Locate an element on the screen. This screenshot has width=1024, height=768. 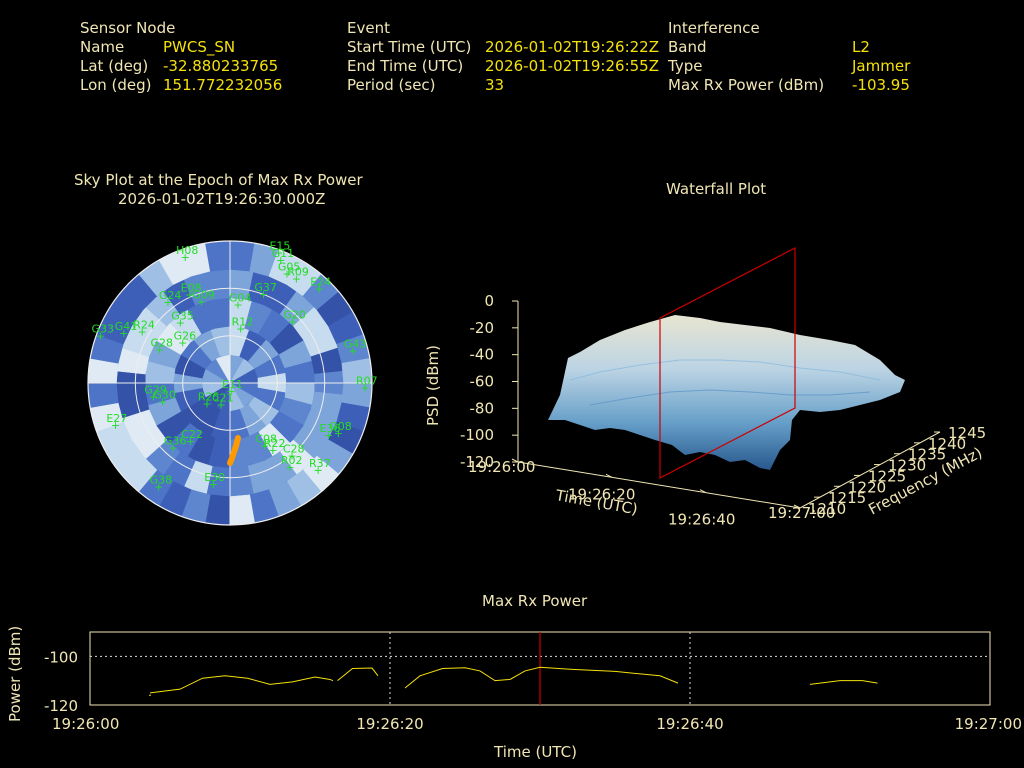
satellite-label: G43 is located at coordinates (355, 343).